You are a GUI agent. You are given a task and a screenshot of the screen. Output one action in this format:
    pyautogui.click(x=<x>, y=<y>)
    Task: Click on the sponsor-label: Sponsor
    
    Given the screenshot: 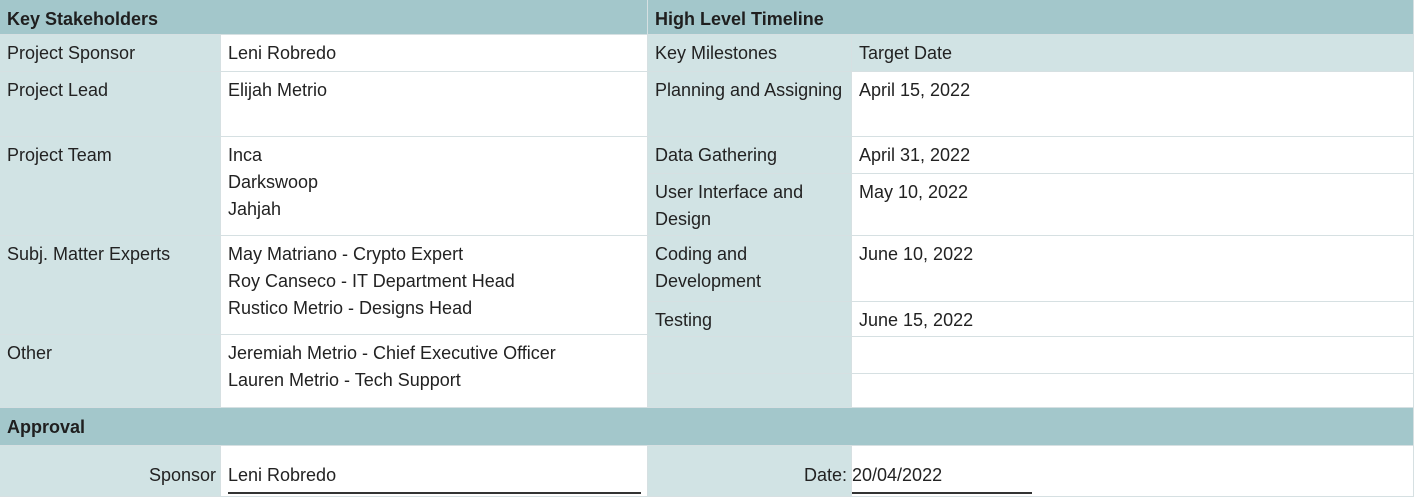 What is the action you would take?
    pyautogui.click(x=110, y=471)
    